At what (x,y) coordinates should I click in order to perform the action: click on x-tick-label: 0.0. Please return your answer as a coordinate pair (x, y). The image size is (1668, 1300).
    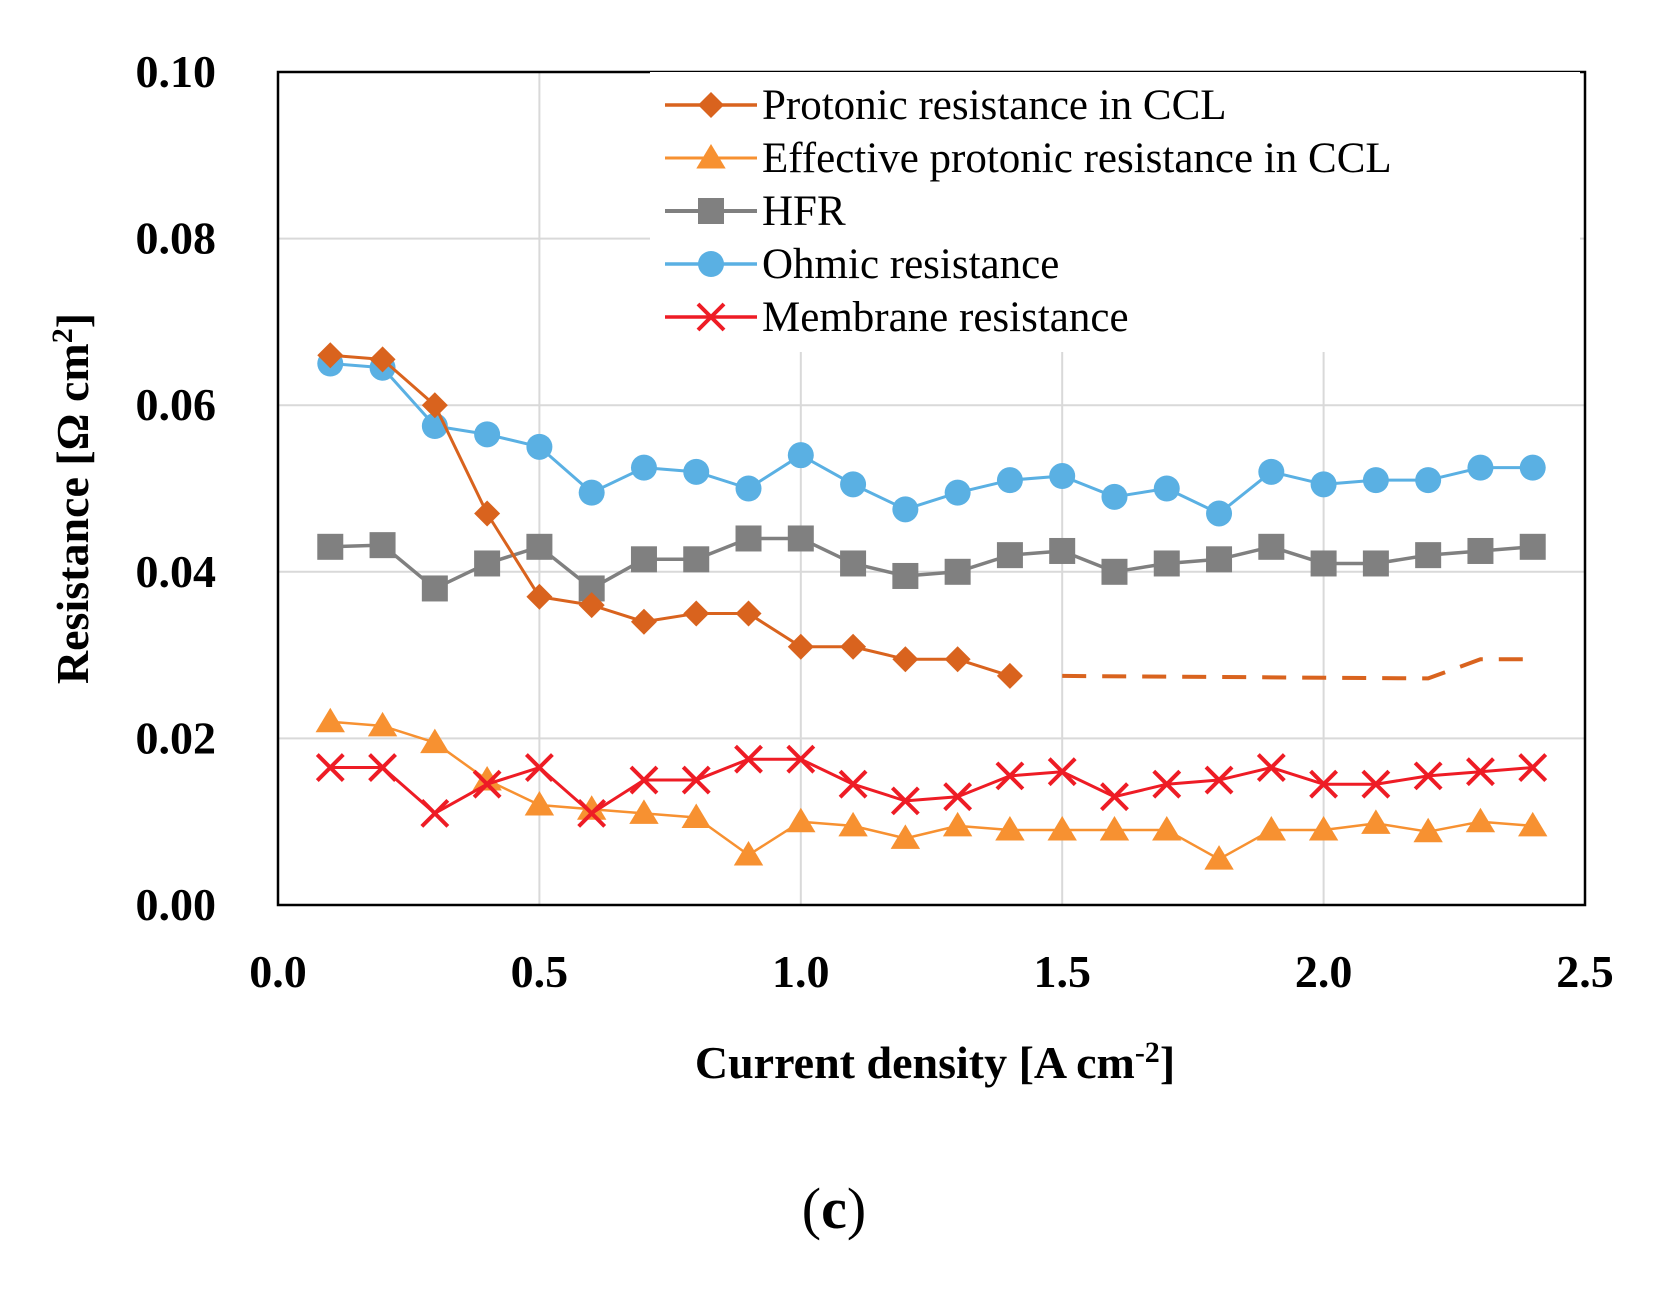
    Looking at the image, I should click on (278, 971).